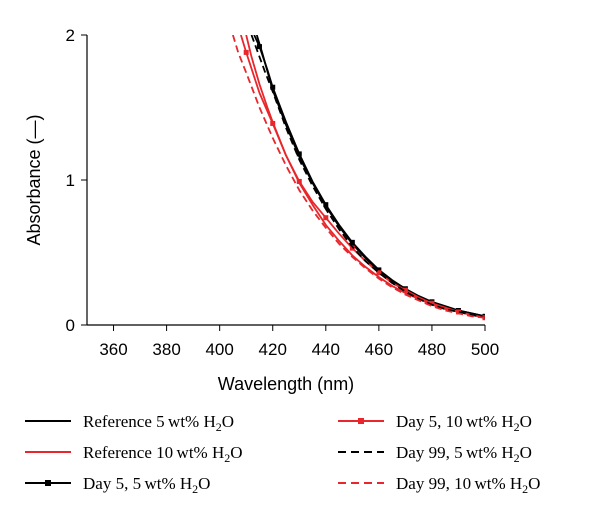 This screenshot has height=524, width=600. I want to click on legend-label-main: Reference 5 wt% H, so click(149, 421).